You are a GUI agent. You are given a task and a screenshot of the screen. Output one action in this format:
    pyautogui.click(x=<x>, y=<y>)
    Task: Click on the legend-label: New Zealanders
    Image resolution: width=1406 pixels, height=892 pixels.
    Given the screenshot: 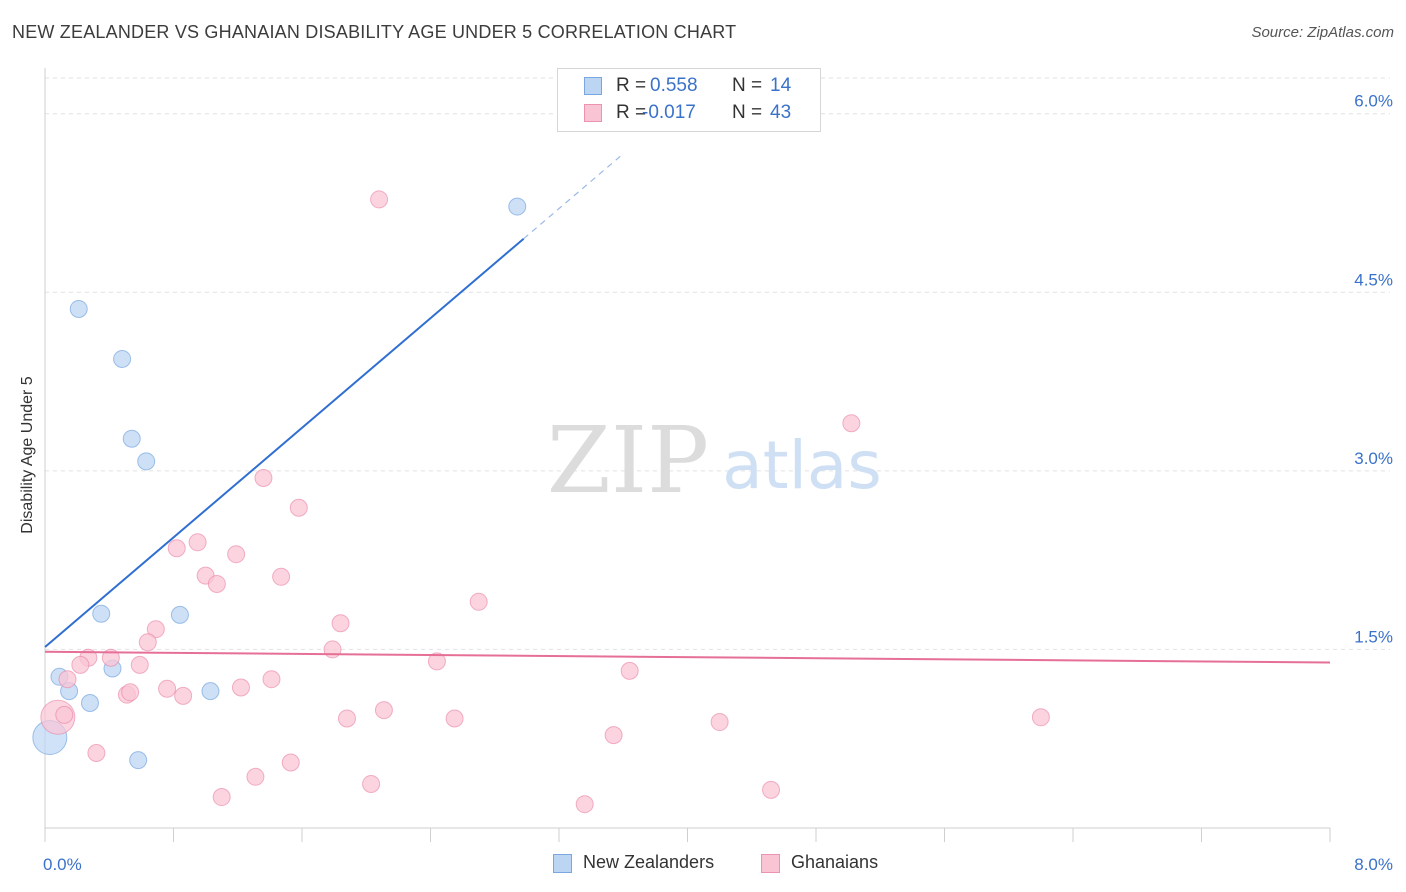 What is the action you would take?
    pyautogui.click(x=649, y=862)
    